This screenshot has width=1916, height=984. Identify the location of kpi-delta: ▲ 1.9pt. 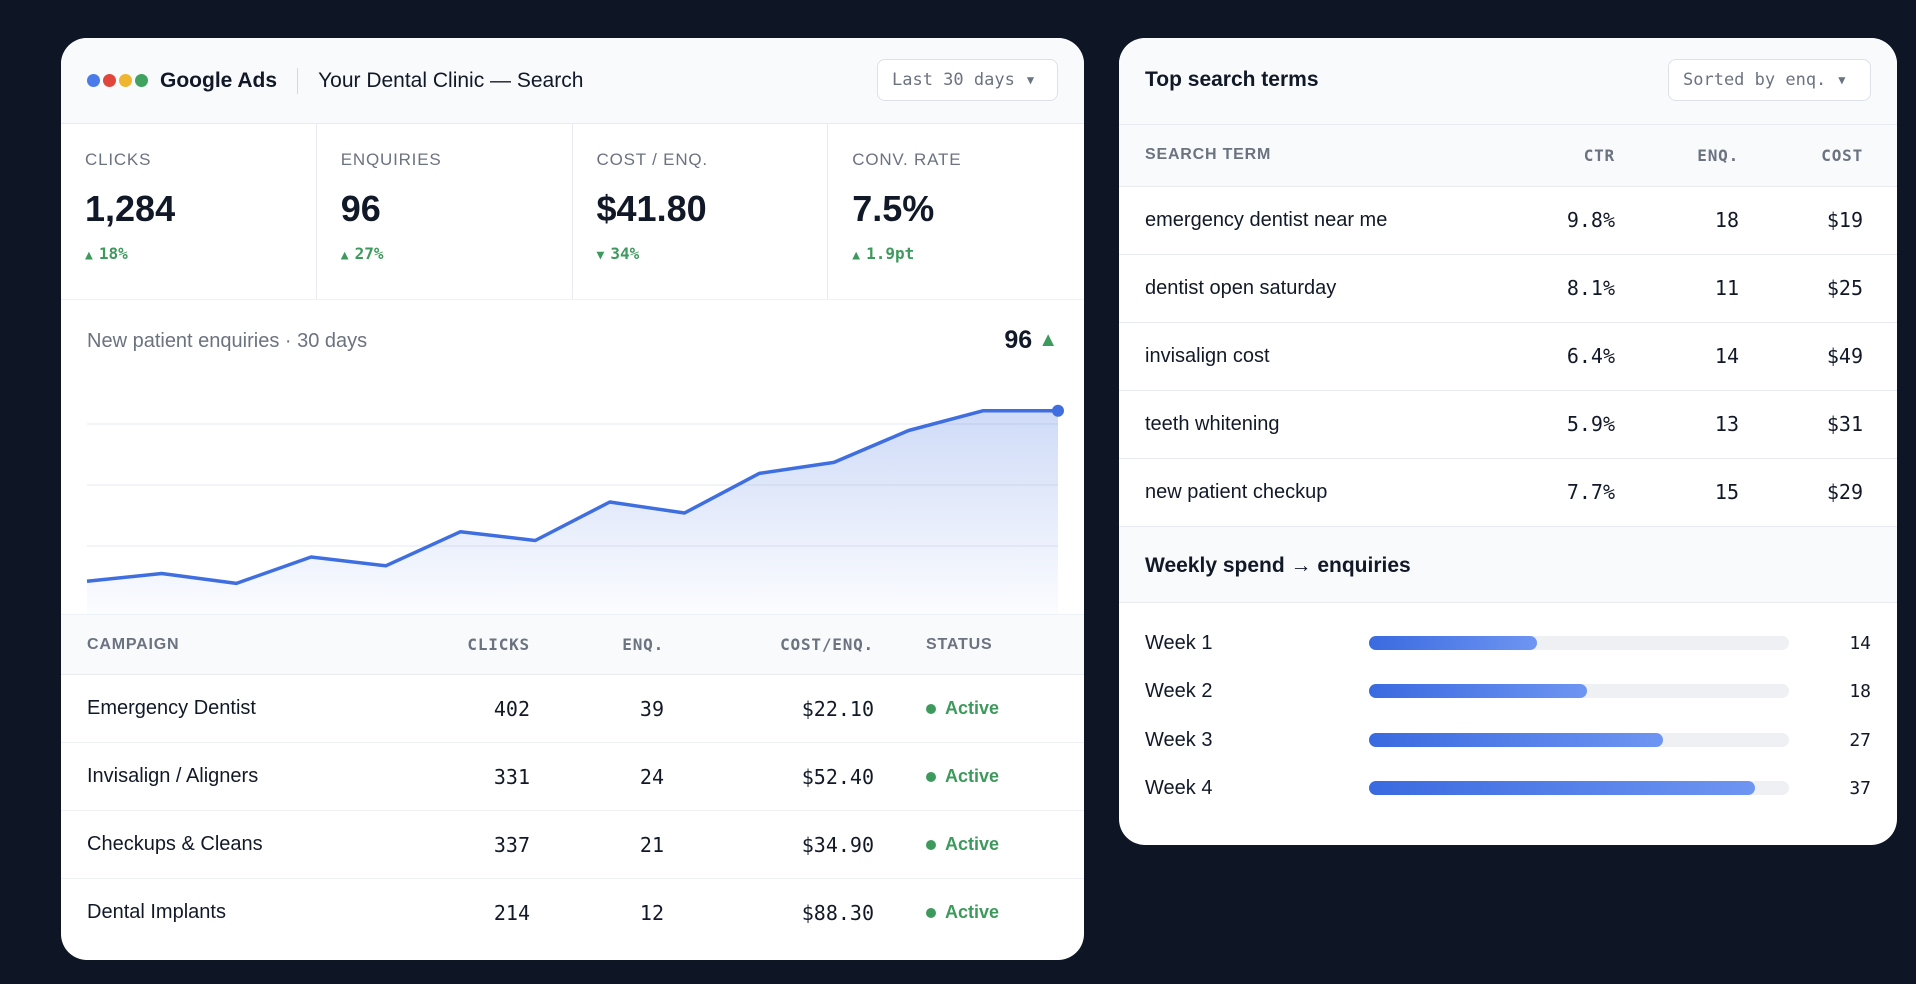
(956, 253).